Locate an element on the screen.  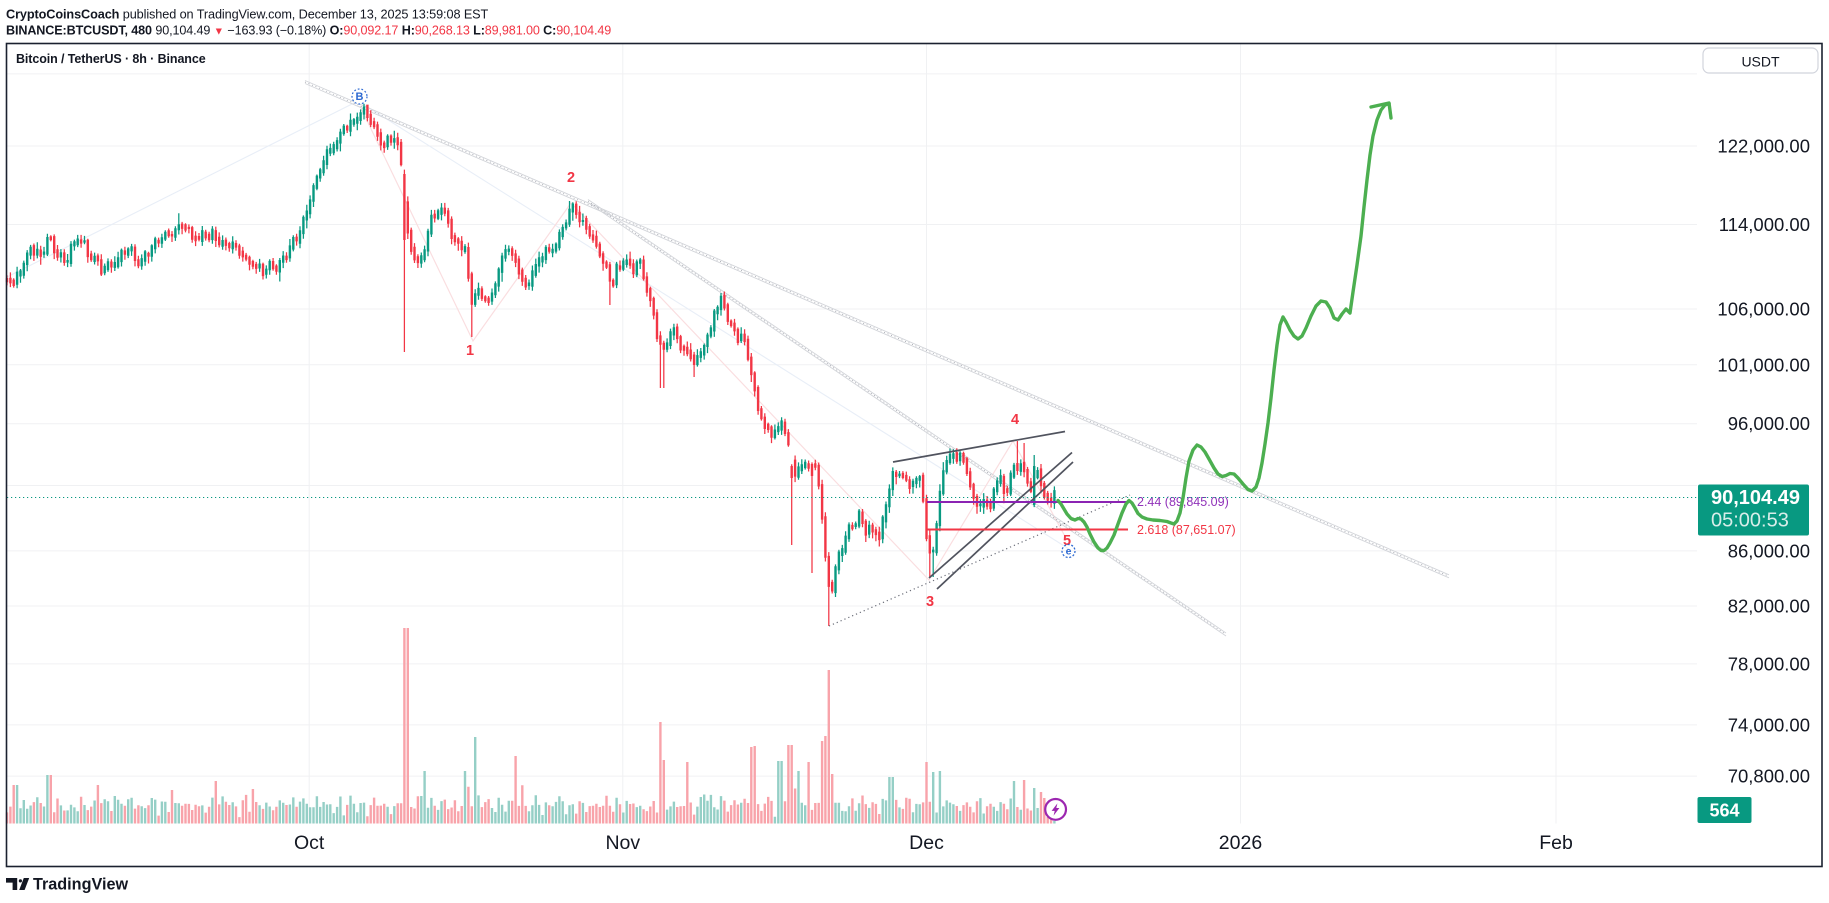
svg-text: TradingView is located at coordinates (80, 885).